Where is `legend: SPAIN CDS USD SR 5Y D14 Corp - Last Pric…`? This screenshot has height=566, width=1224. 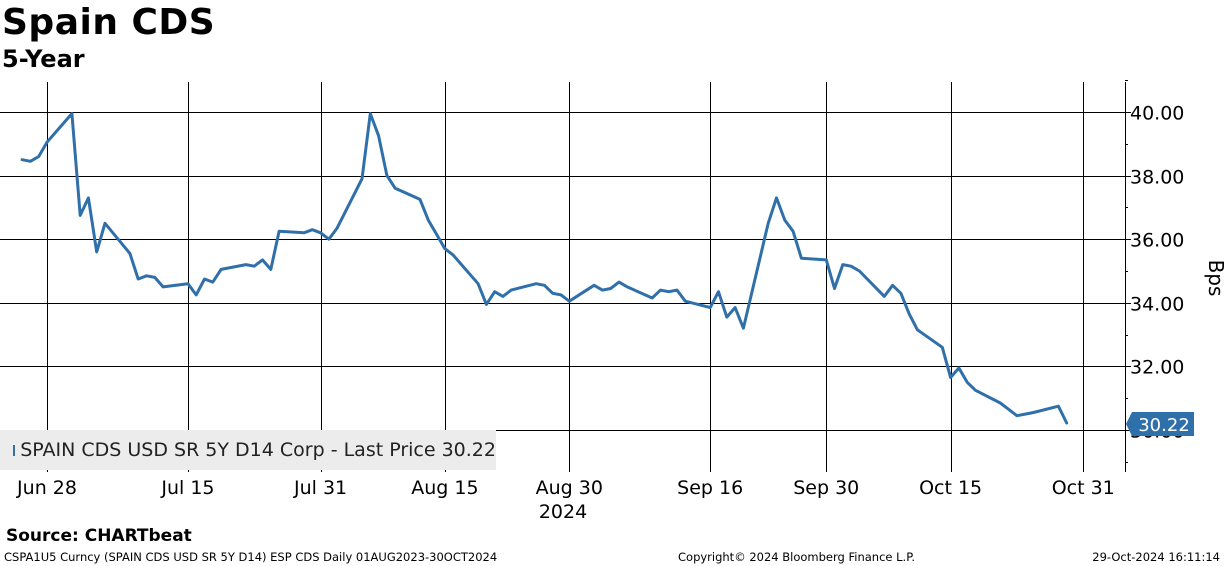
legend: SPAIN CDS USD SR 5Y D14 Corp - Last Pric… is located at coordinates (248, 450).